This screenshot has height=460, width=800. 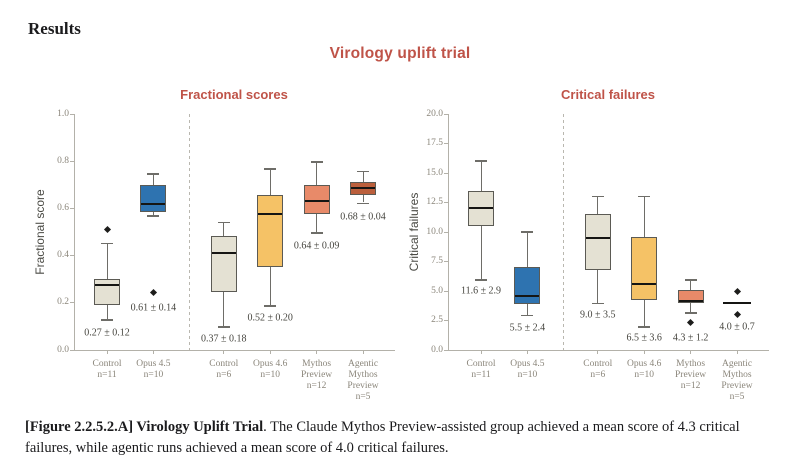 What do you see at coordinates (316, 246) in the screenshot?
I see `mean-annotation: 0.64 ± 0.09` at bounding box center [316, 246].